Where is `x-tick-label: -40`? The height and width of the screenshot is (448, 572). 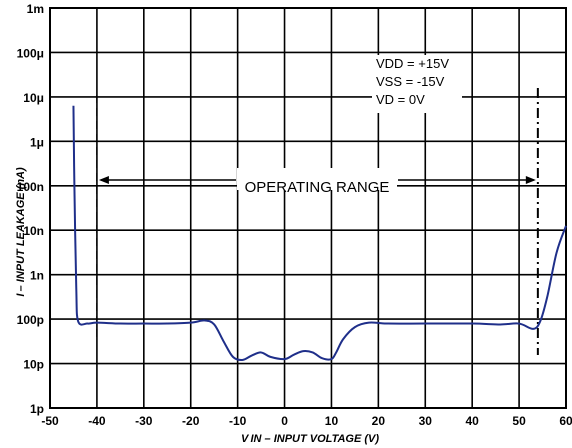
x-tick-label: -40 is located at coordinates (97, 421).